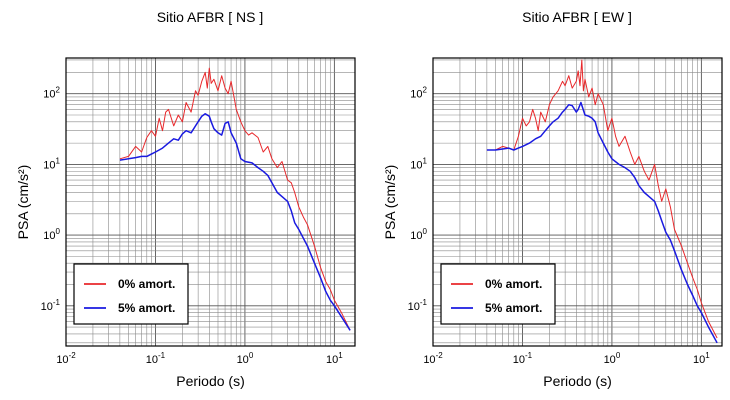 The height and width of the screenshot is (400, 730). Describe the element at coordinates (210, 17) in the screenshot. I see `chart-title: Sitio AFBR [ NS ]` at that location.